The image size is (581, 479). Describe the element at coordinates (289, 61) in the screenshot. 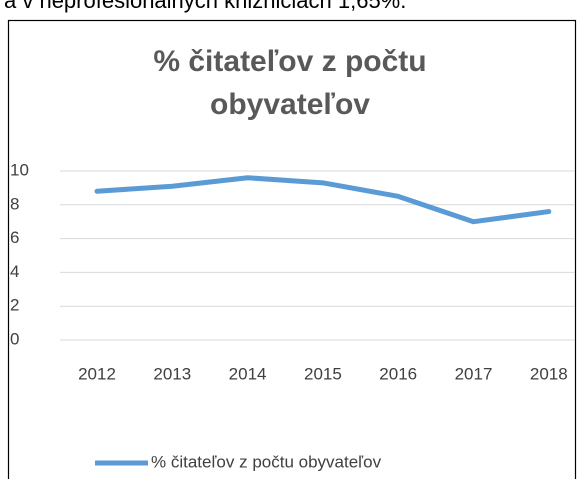

I see `chart-title: % čitateľov z počtu` at that location.